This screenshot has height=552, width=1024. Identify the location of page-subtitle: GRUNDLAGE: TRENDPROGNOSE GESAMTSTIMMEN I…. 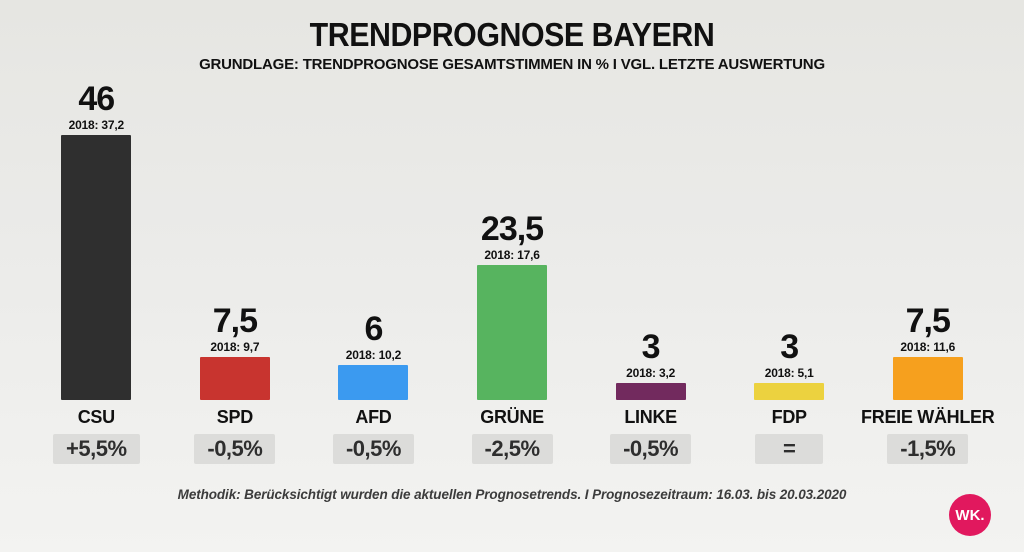
(512, 64).